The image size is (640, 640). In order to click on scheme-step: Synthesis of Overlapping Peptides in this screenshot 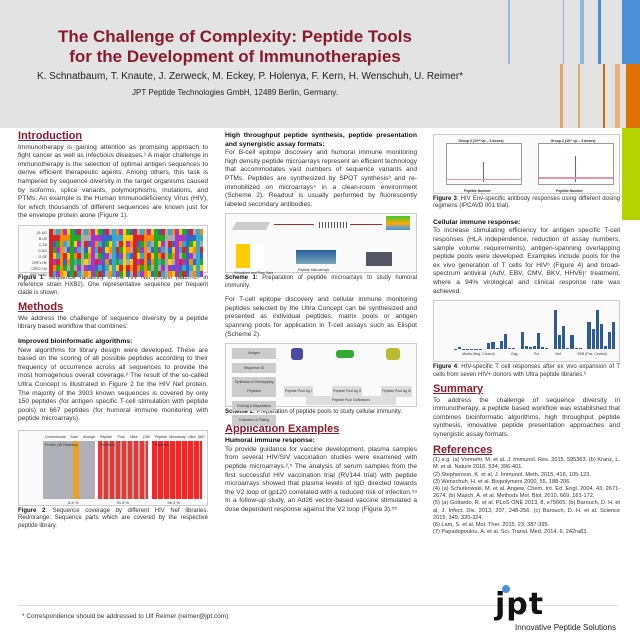, I will do `click(254, 387)`.